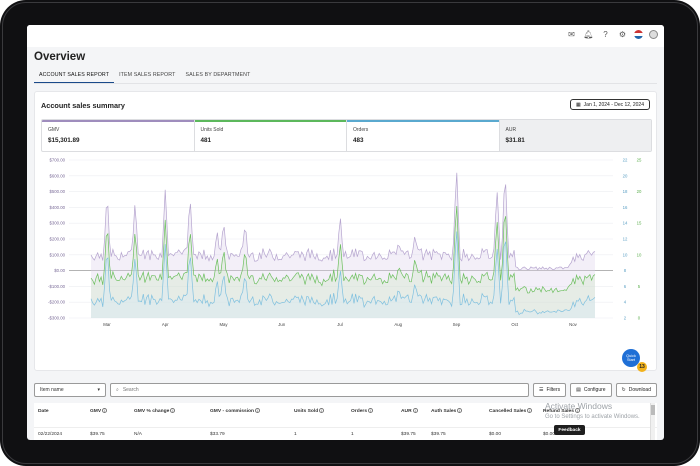  I want to click on calendar-icon: ▦, so click(578, 104).